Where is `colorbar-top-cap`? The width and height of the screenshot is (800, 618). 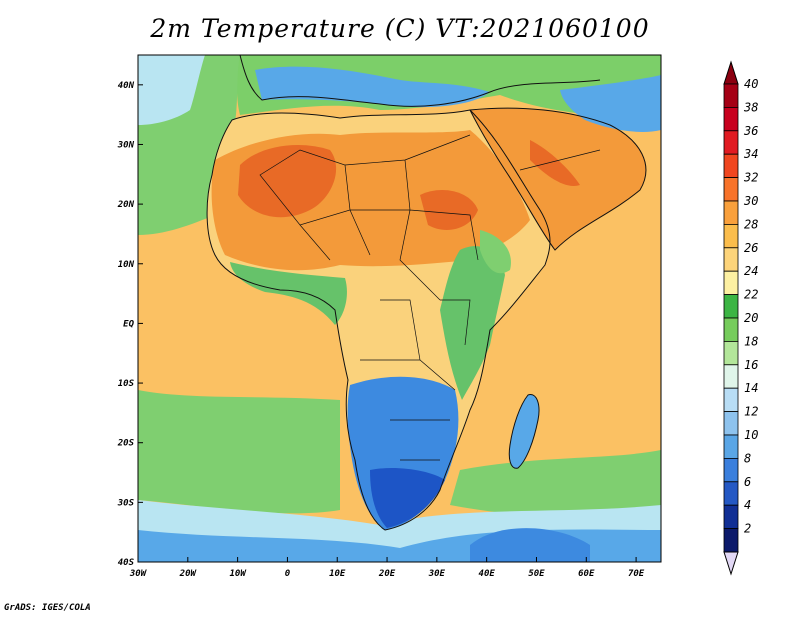 colorbar-top-cap is located at coordinates (731, 72).